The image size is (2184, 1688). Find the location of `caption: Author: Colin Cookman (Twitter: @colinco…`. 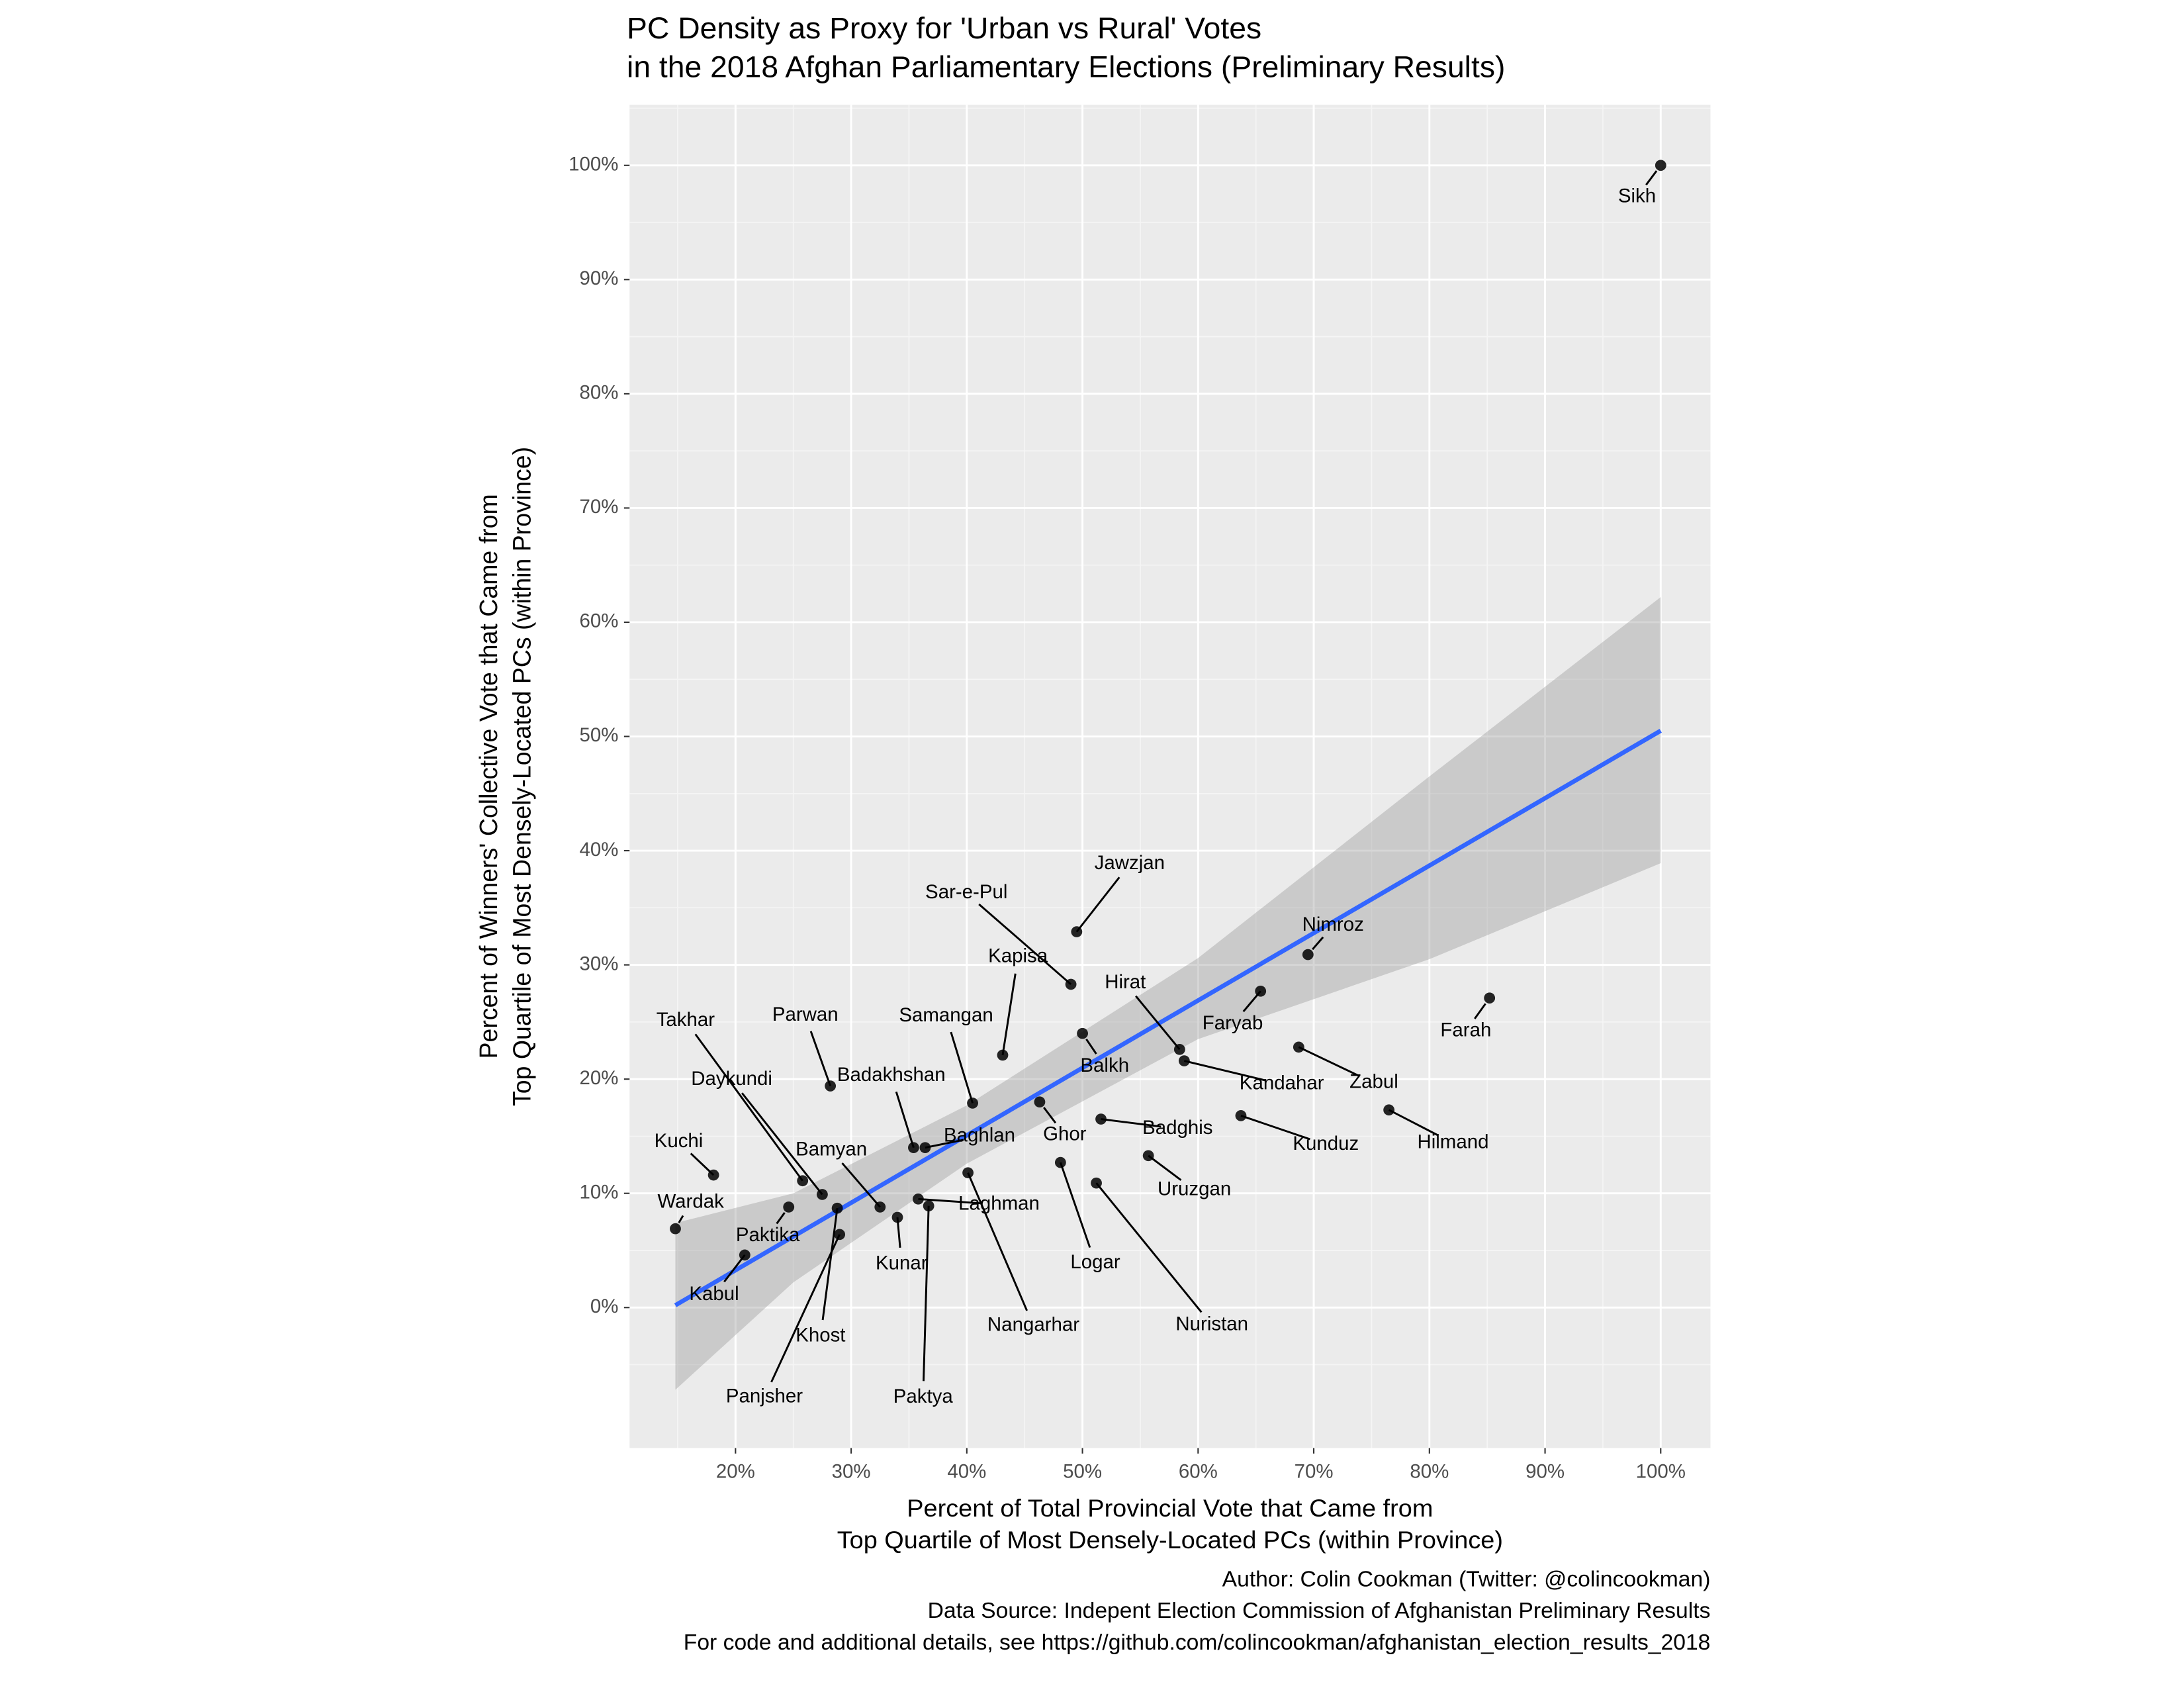

caption: Author: Colin Cookman (Twitter: @colinco… is located at coordinates (1467, 1579).